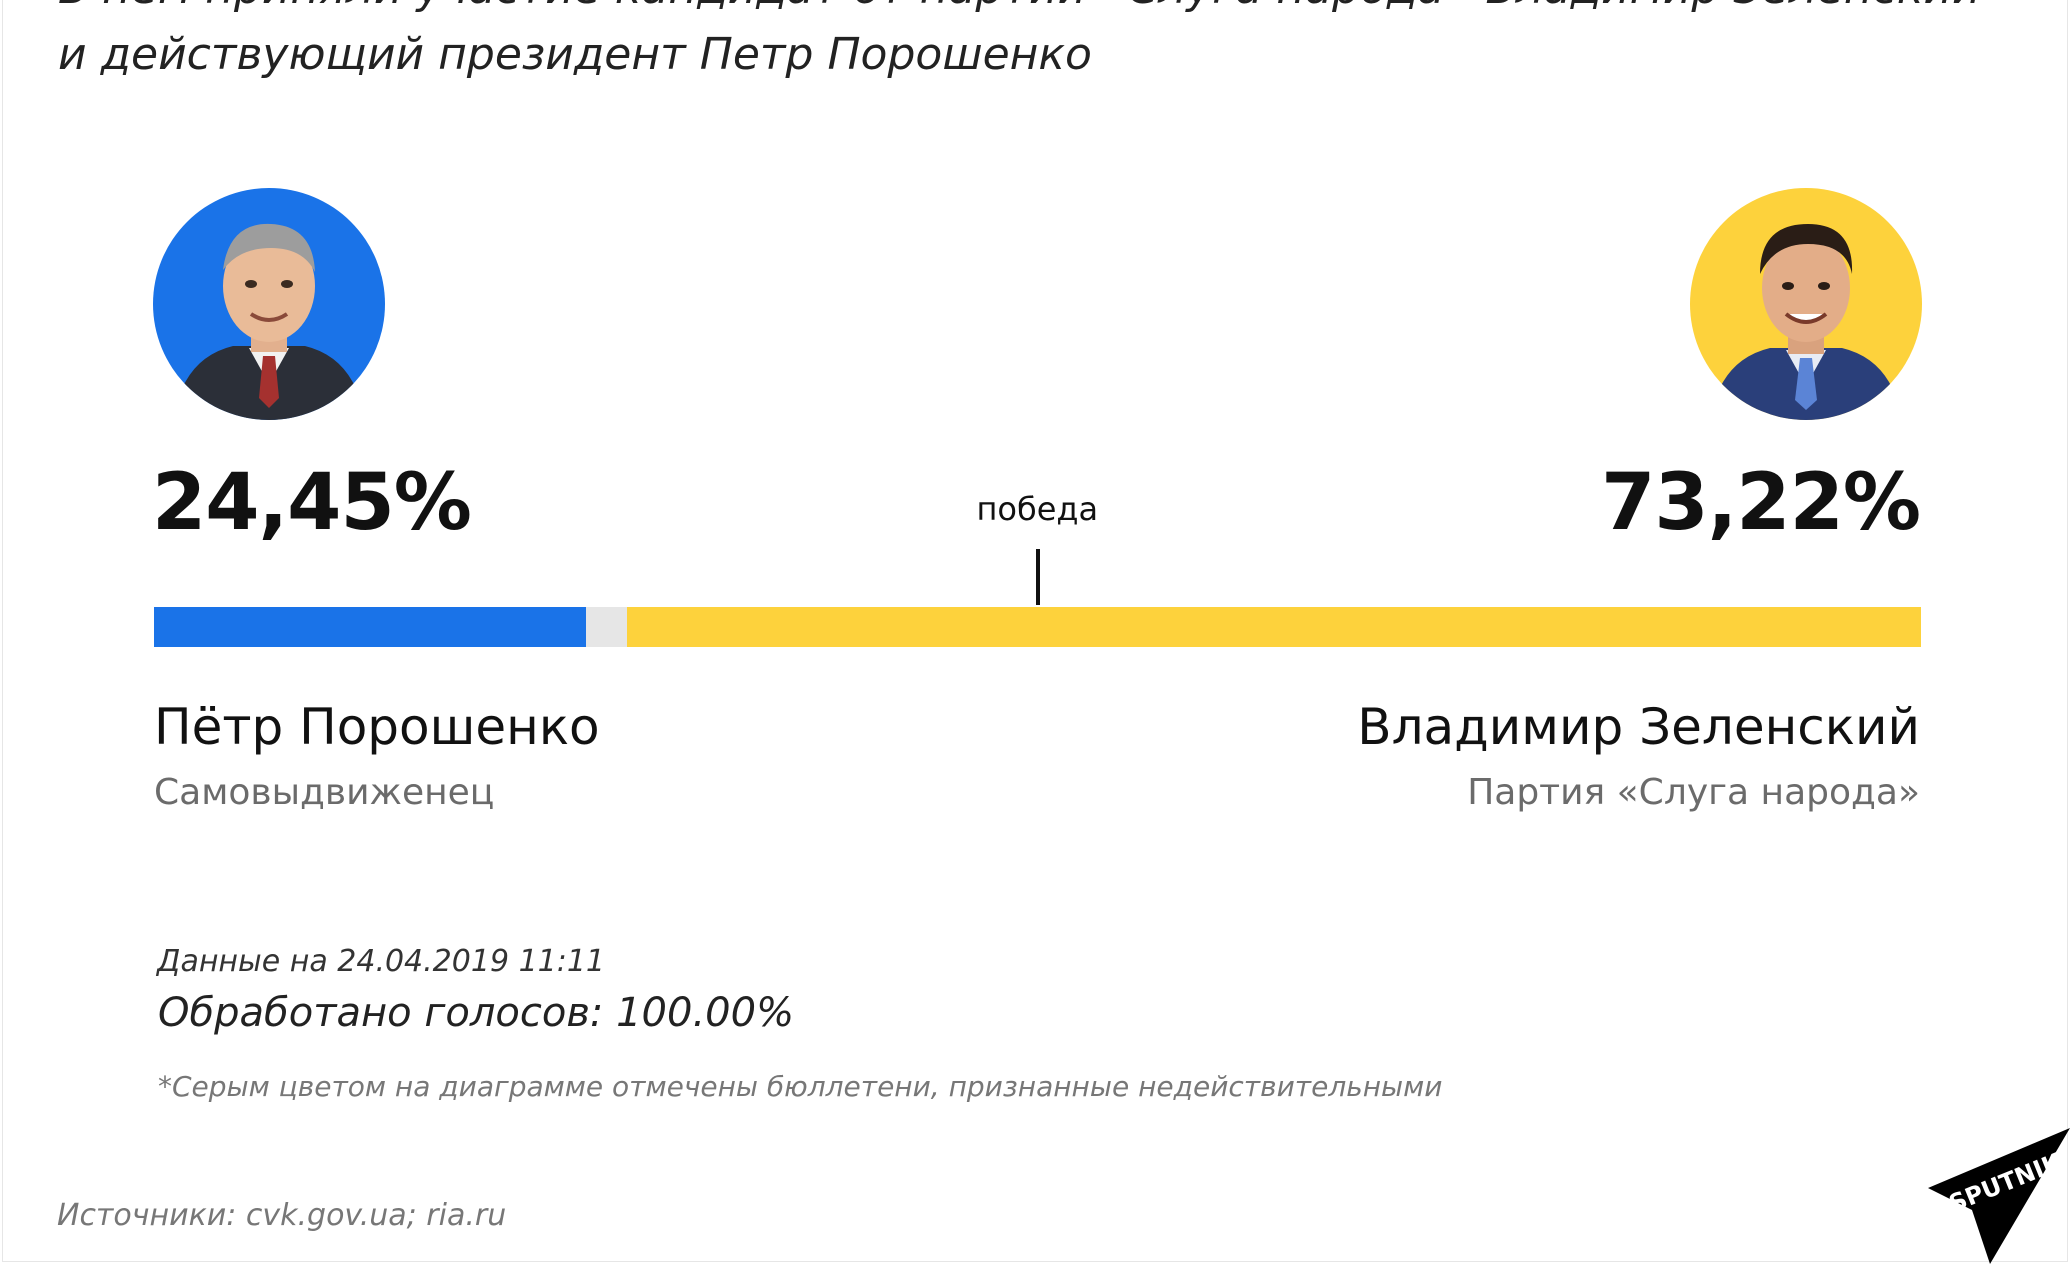 This screenshot has height=1270, width=2072. What do you see at coordinates (575, 54) in the screenshot?
I see `intro-line-2: и действующий президент Петр Порошенко` at bounding box center [575, 54].